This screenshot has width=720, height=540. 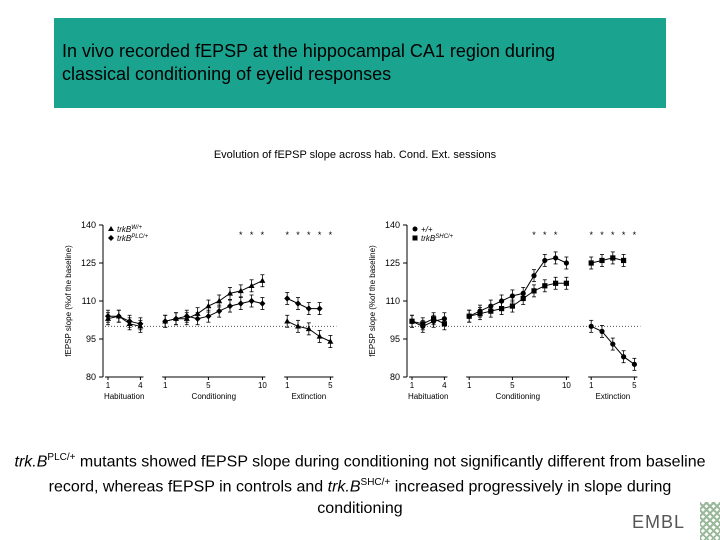 I want to click on legend-label: trkBPLC/+, so click(x=133, y=238).